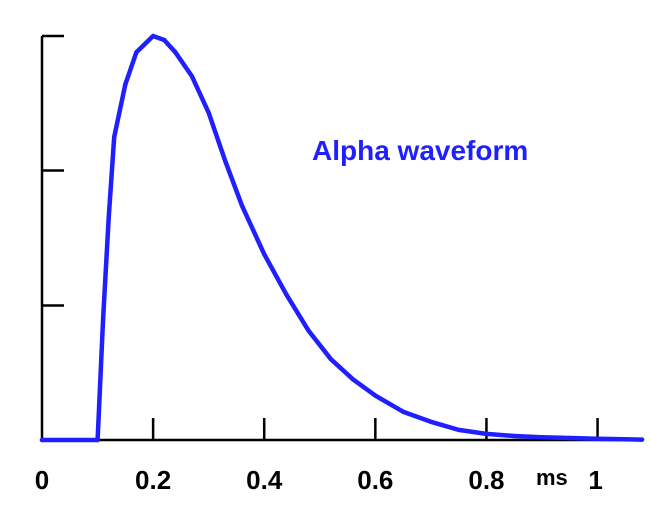 Image resolution: width=651 pixels, height=510 pixels. Describe the element at coordinates (375, 480) in the screenshot. I see `x-tick-label-3: 0.6` at that location.